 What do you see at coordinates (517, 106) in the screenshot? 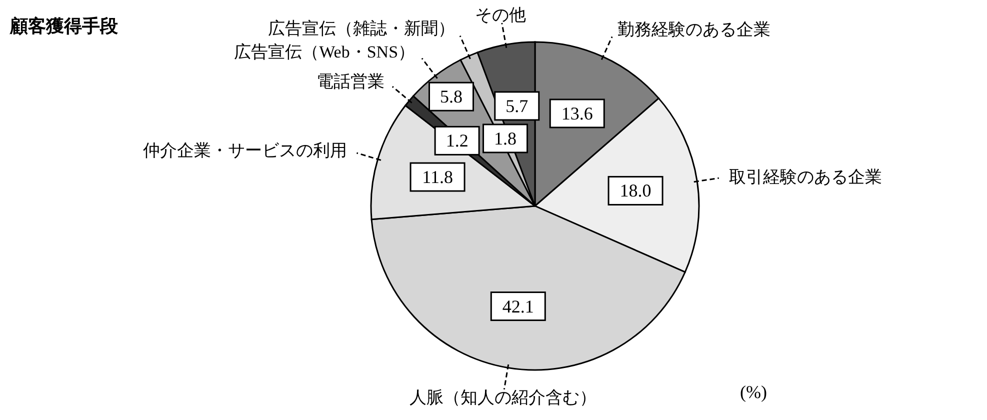
I see `data-label: 5.7` at bounding box center [517, 106].